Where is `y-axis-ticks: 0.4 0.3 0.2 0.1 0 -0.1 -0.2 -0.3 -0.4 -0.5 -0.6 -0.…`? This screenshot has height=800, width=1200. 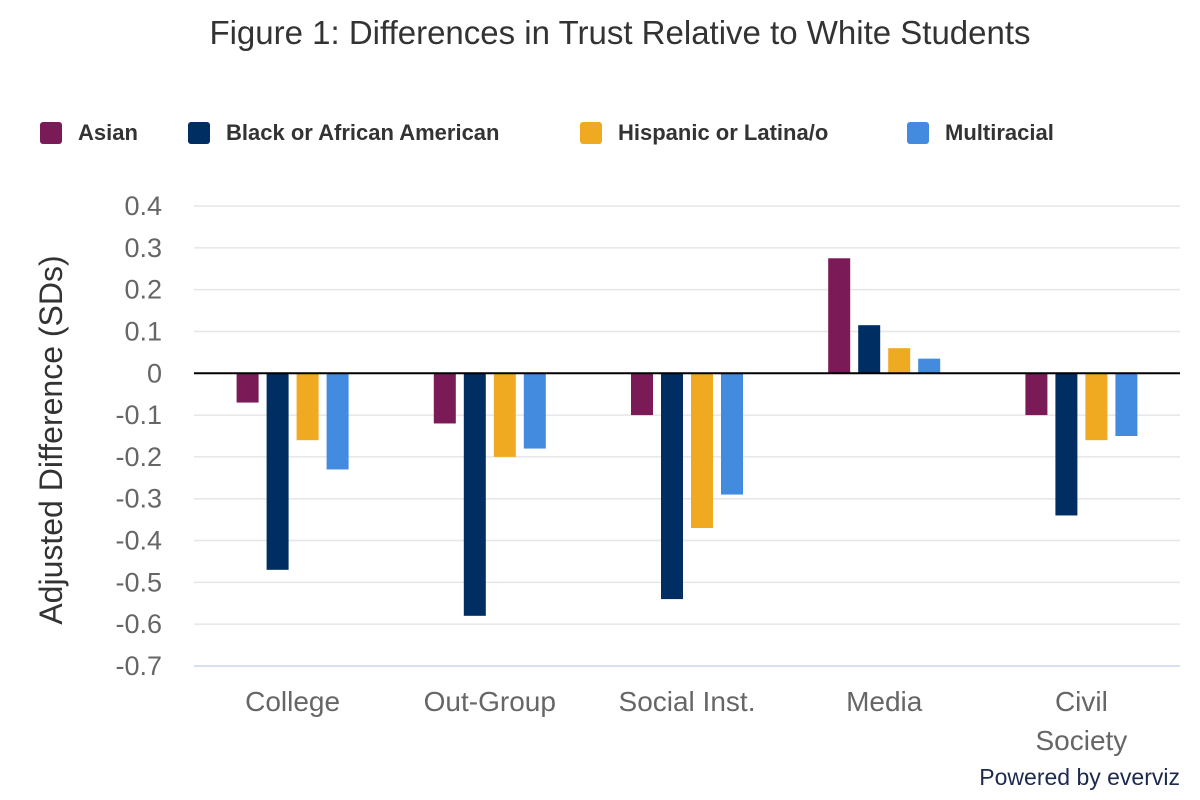
y-axis-ticks: 0.4 0.3 0.2 0.1 0 -0.1 -0.2 -0.3 -0.4 -0.5 -0.6 -0.… is located at coordinates (138, 436).